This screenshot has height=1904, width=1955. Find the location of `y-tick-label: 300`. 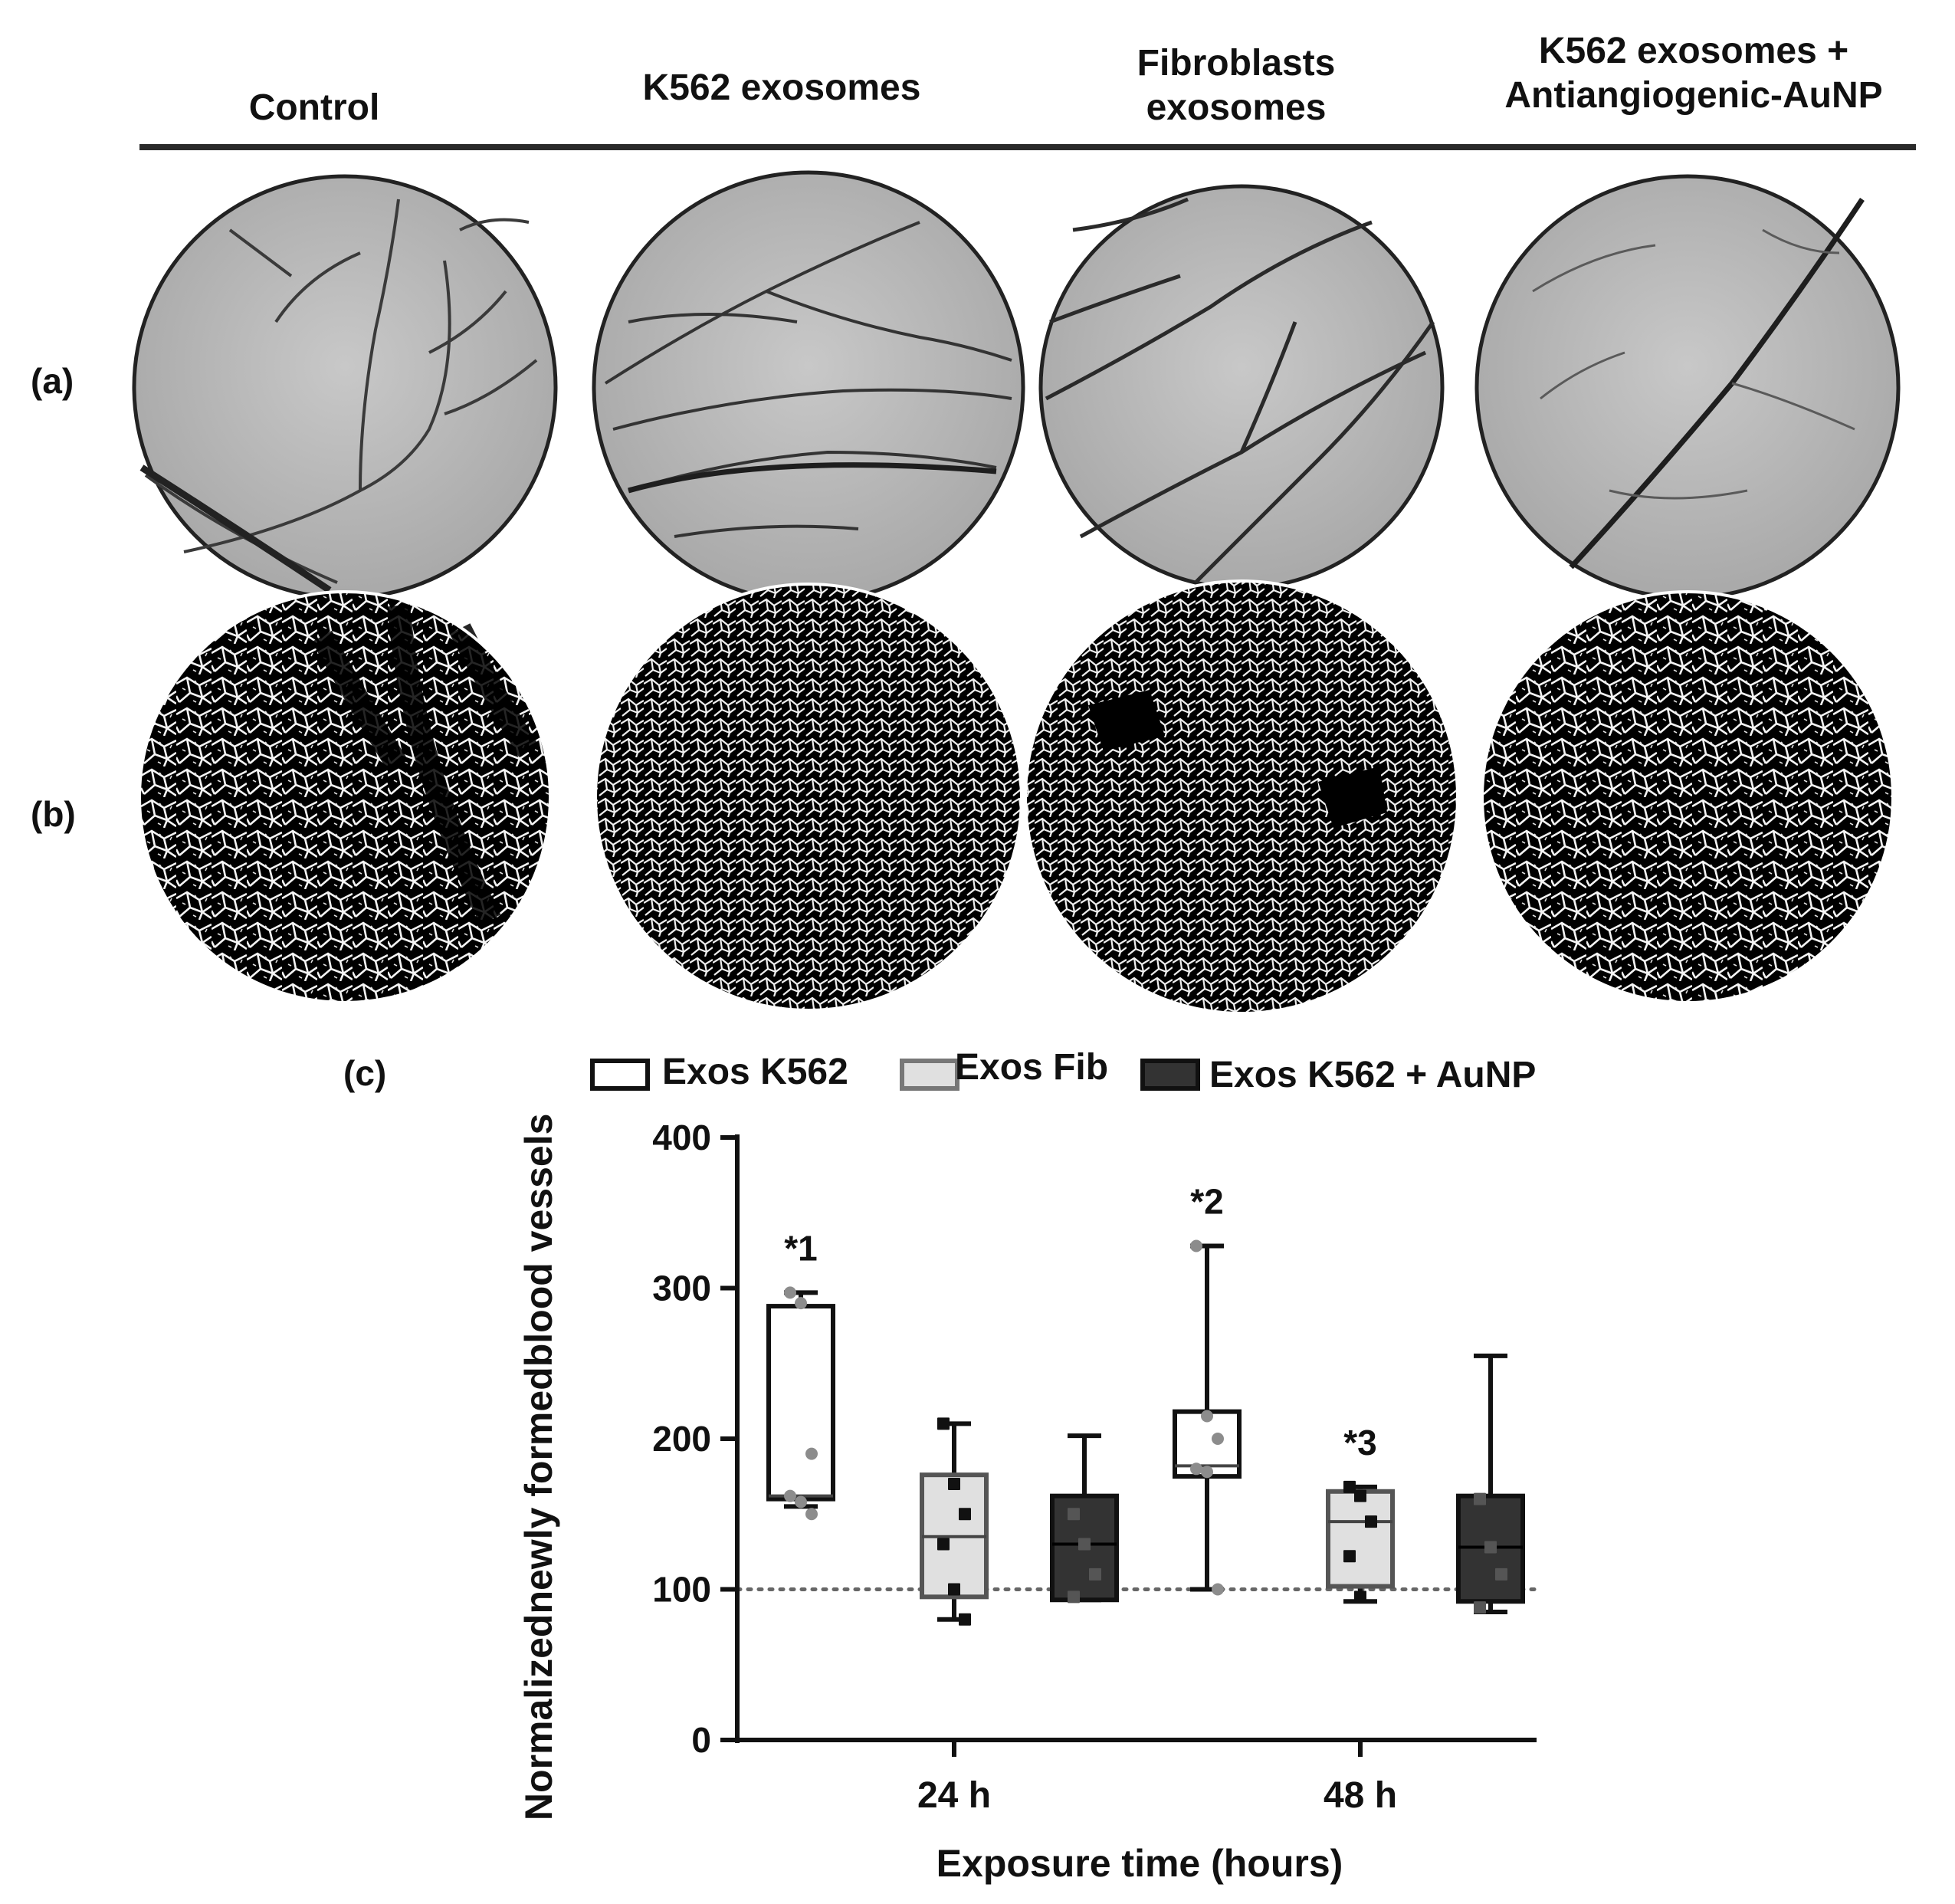

y-tick-label: 300 is located at coordinates (682, 1288).